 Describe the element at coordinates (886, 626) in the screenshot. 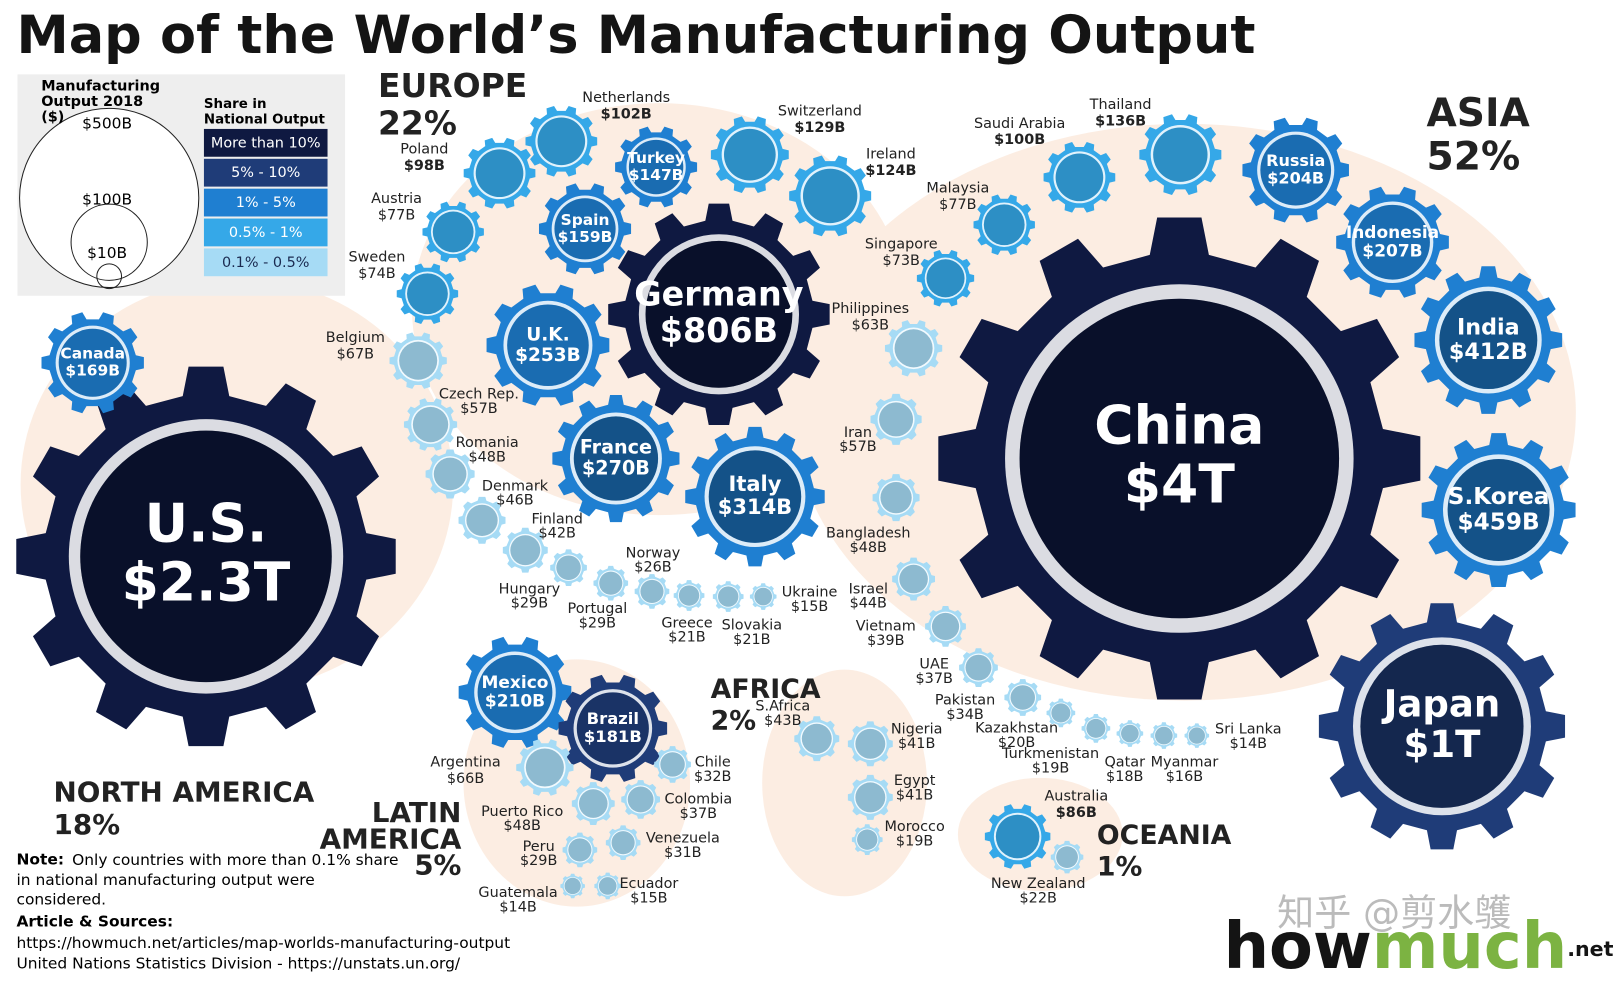

I see `country-name: Vietnam` at that location.